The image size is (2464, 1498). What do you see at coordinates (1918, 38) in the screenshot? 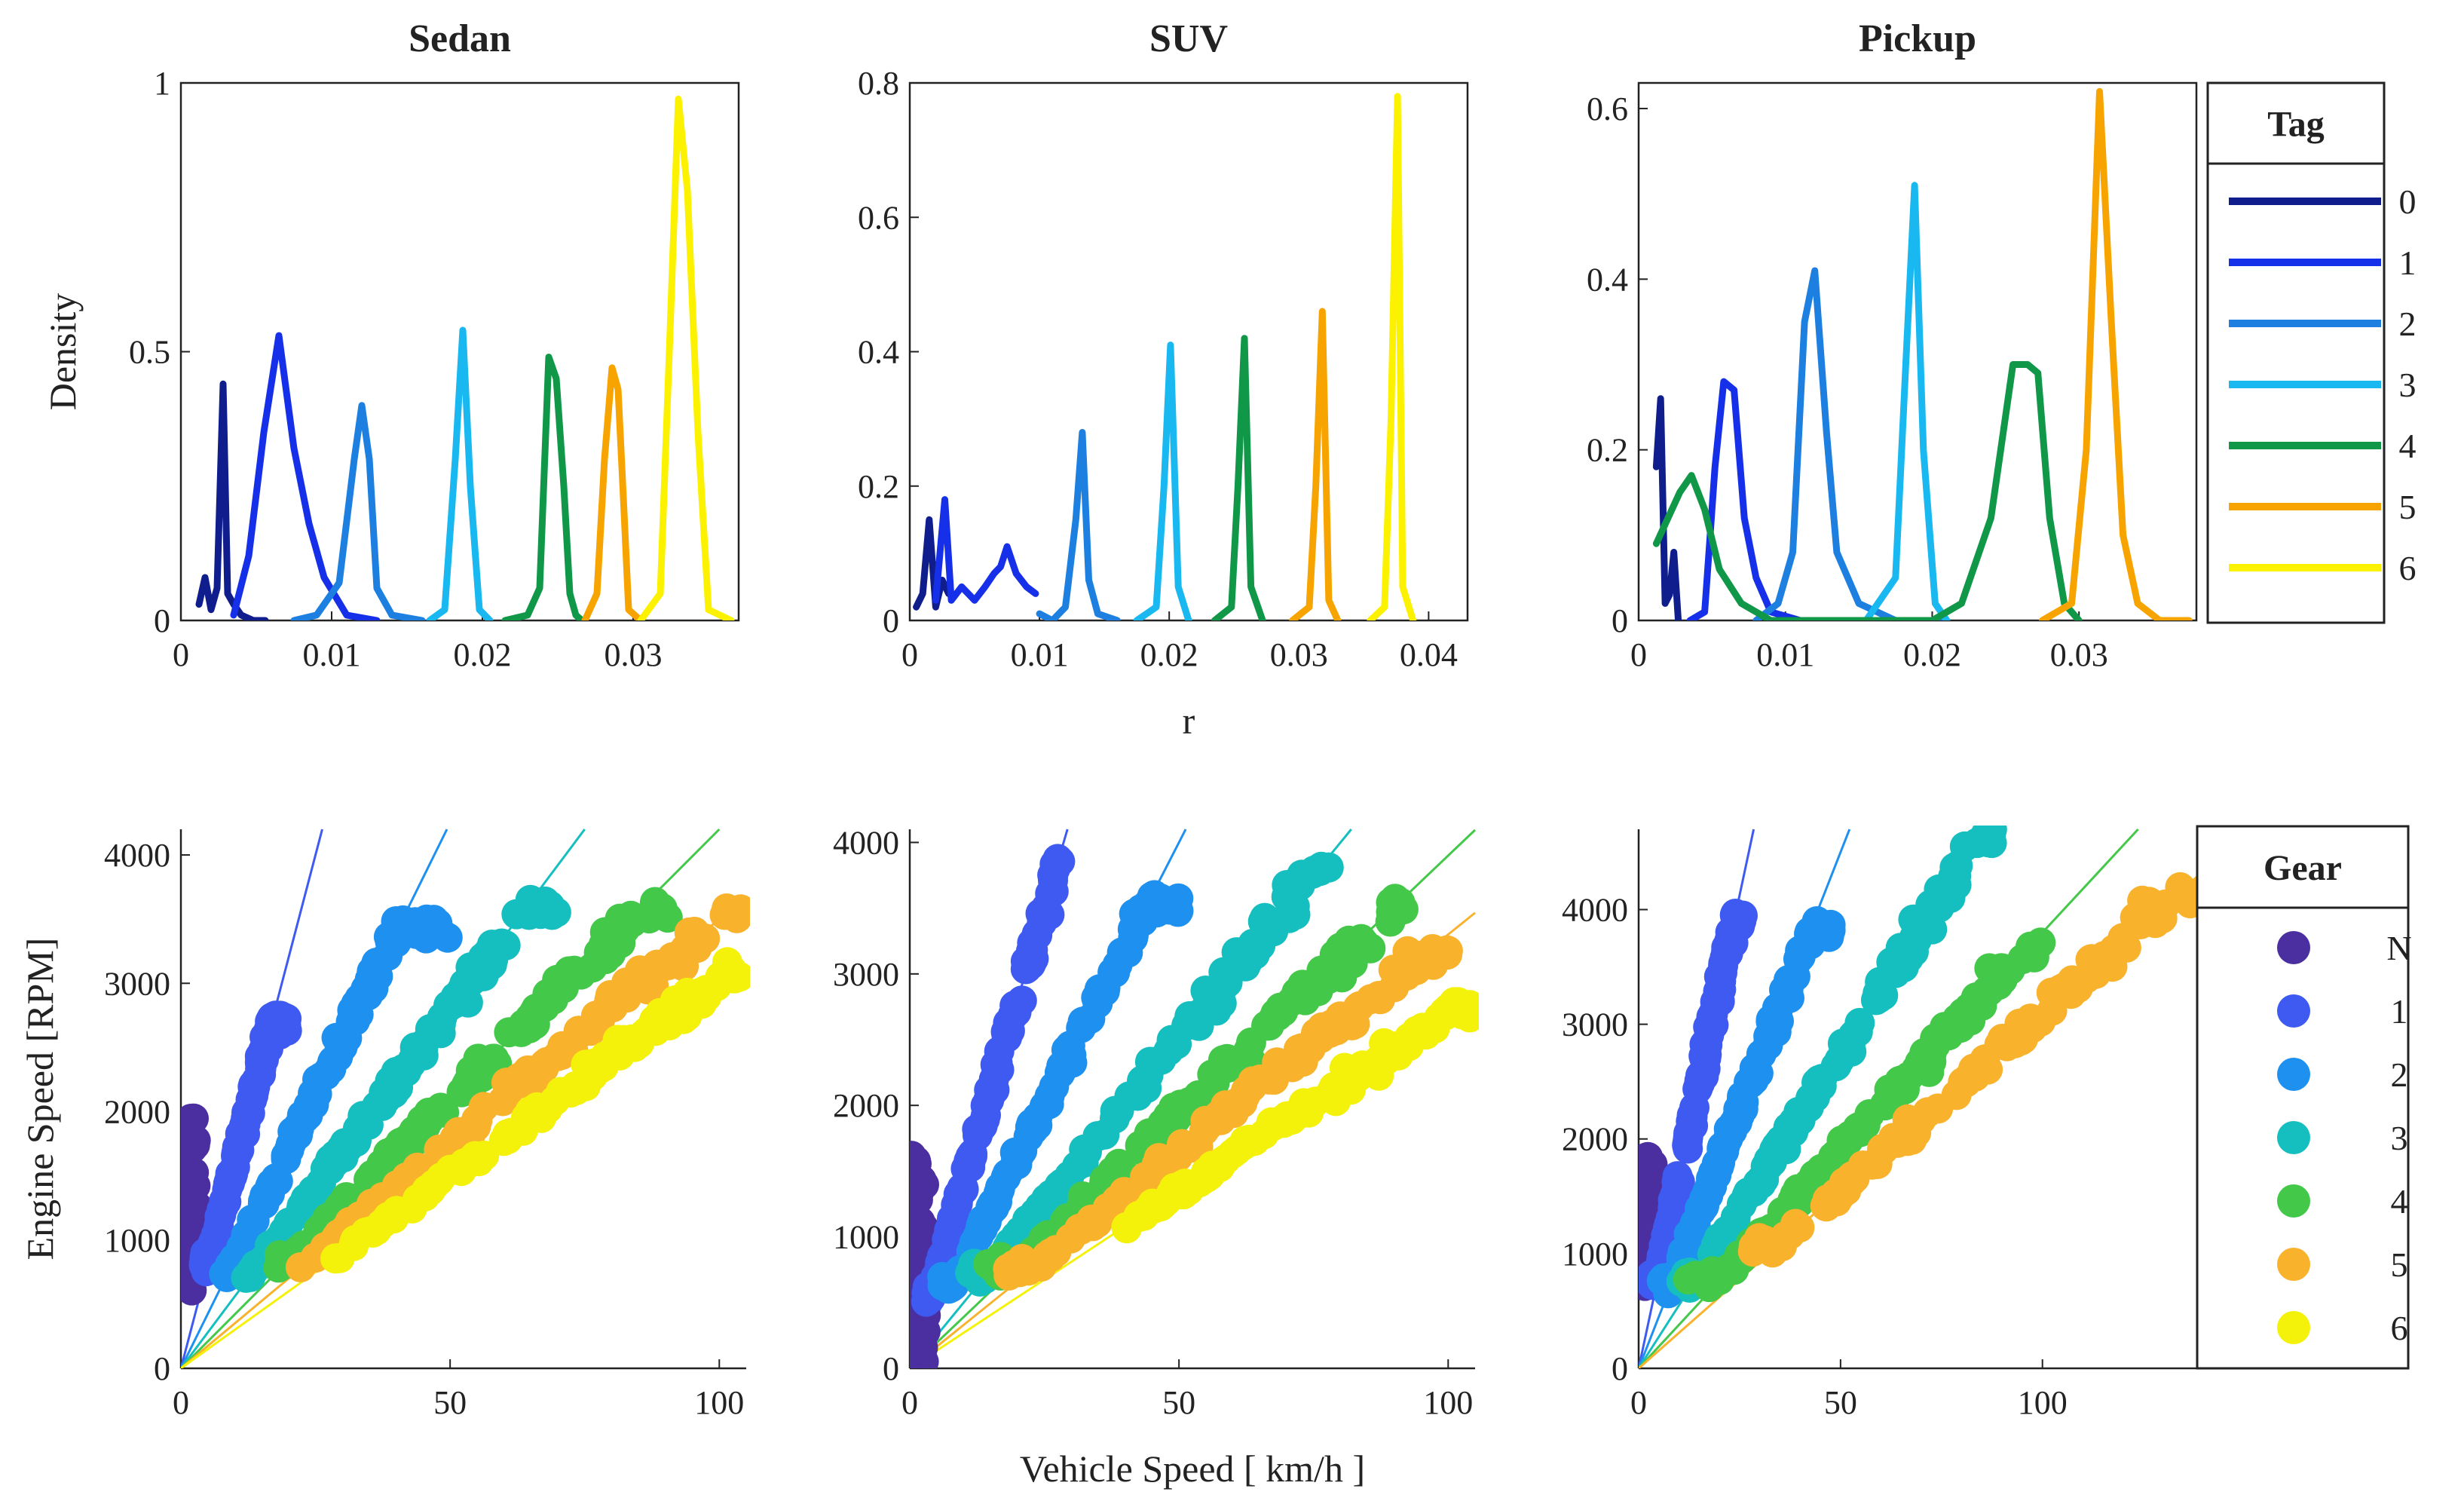
I see `subplot-title: Pickup` at bounding box center [1918, 38].